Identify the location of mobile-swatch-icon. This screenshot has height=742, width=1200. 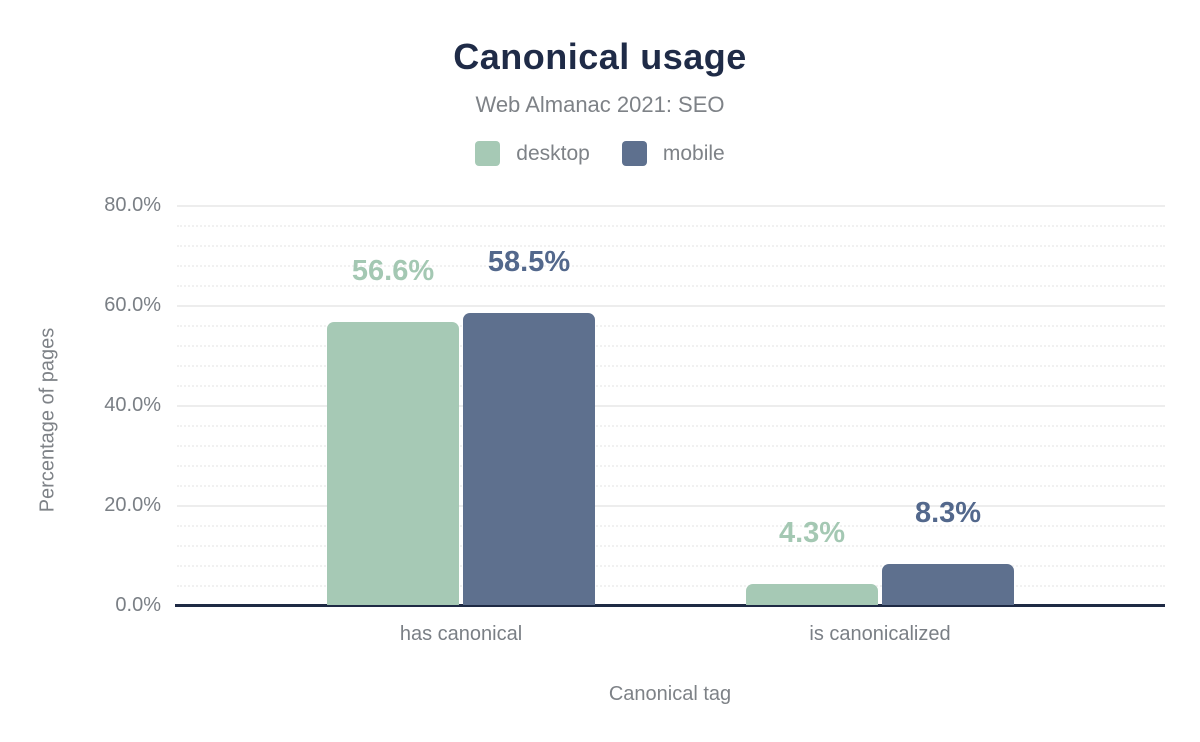
(634, 153).